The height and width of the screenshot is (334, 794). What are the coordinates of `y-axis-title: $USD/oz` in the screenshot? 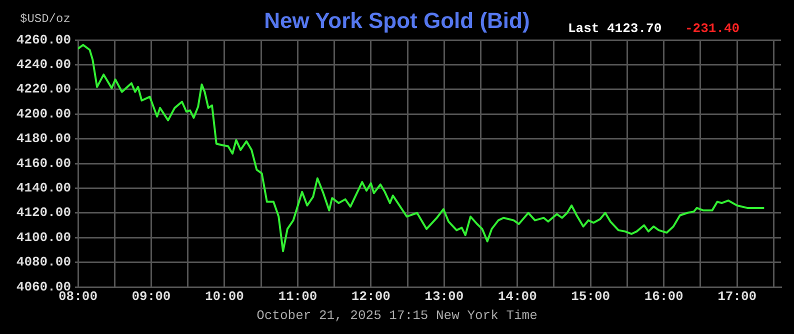 It's located at (45, 19).